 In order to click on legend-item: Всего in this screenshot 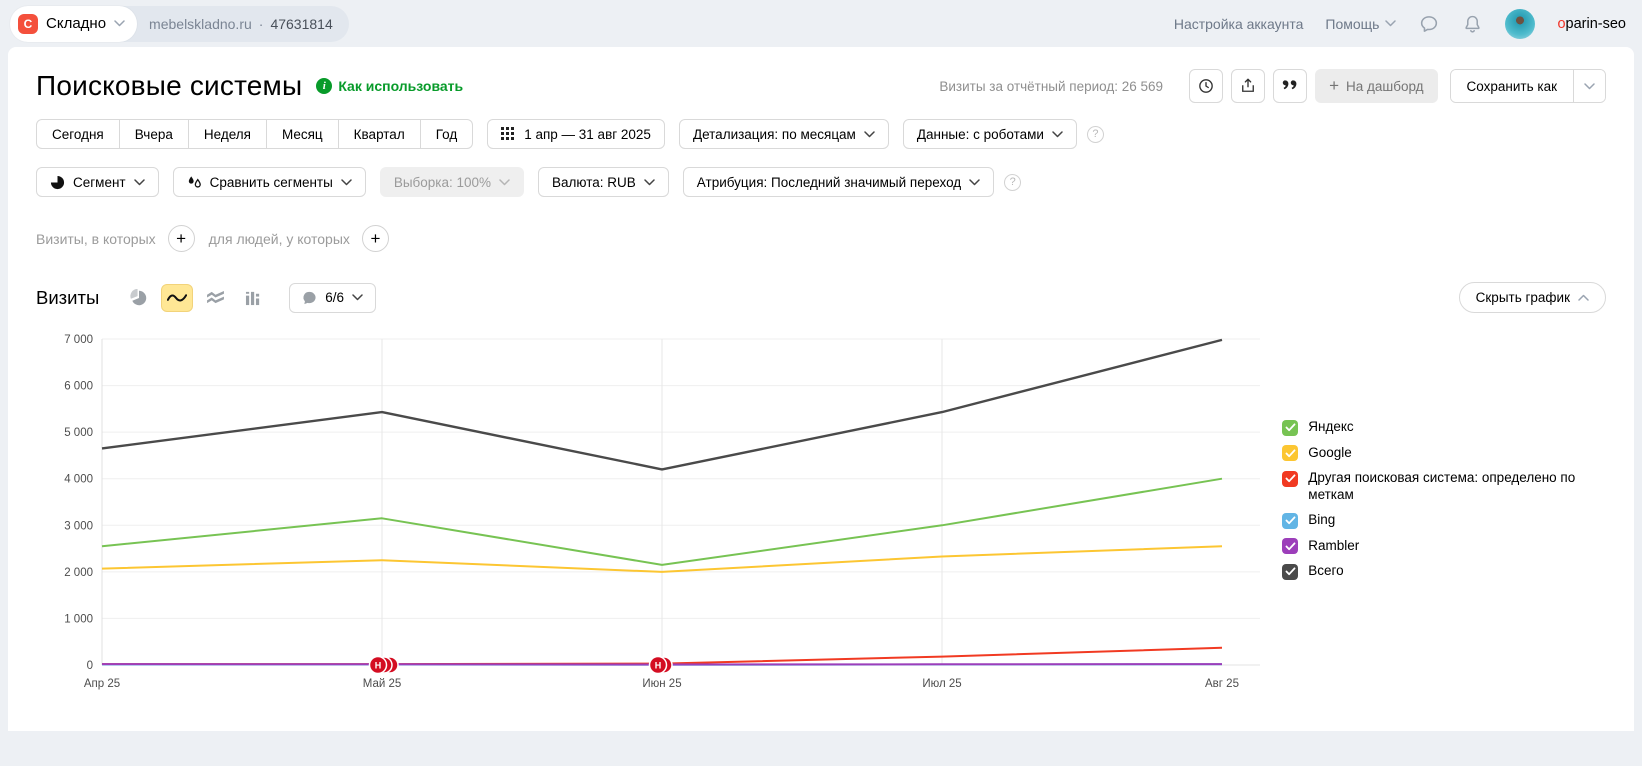, I will do `click(1444, 571)`.